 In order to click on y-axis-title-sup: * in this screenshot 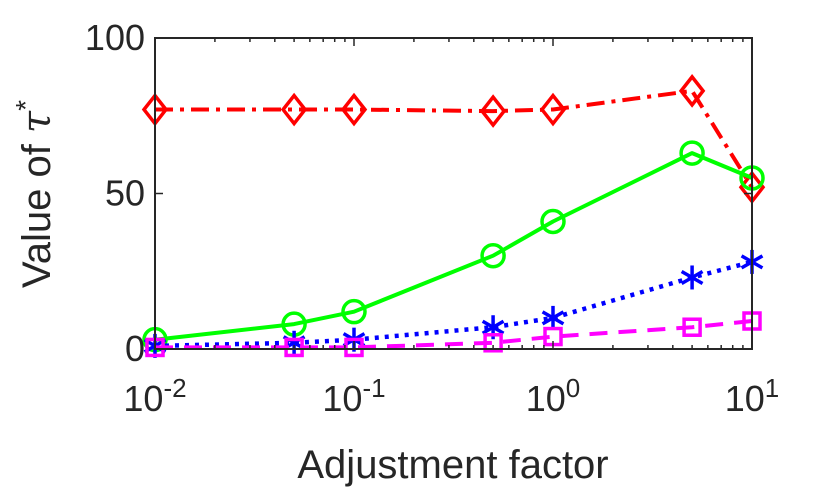, I will do `click(25, 105)`.